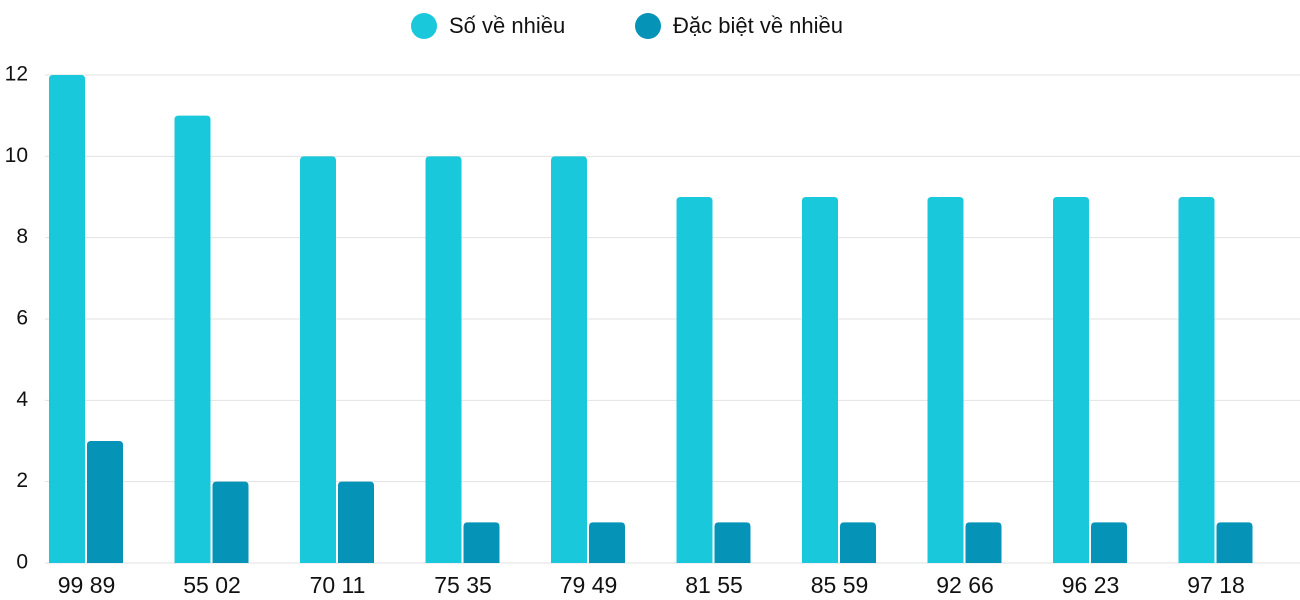 The height and width of the screenshot is (600, 1300). I want to click on x-tick-label: 96 23, so click(1091, 585).